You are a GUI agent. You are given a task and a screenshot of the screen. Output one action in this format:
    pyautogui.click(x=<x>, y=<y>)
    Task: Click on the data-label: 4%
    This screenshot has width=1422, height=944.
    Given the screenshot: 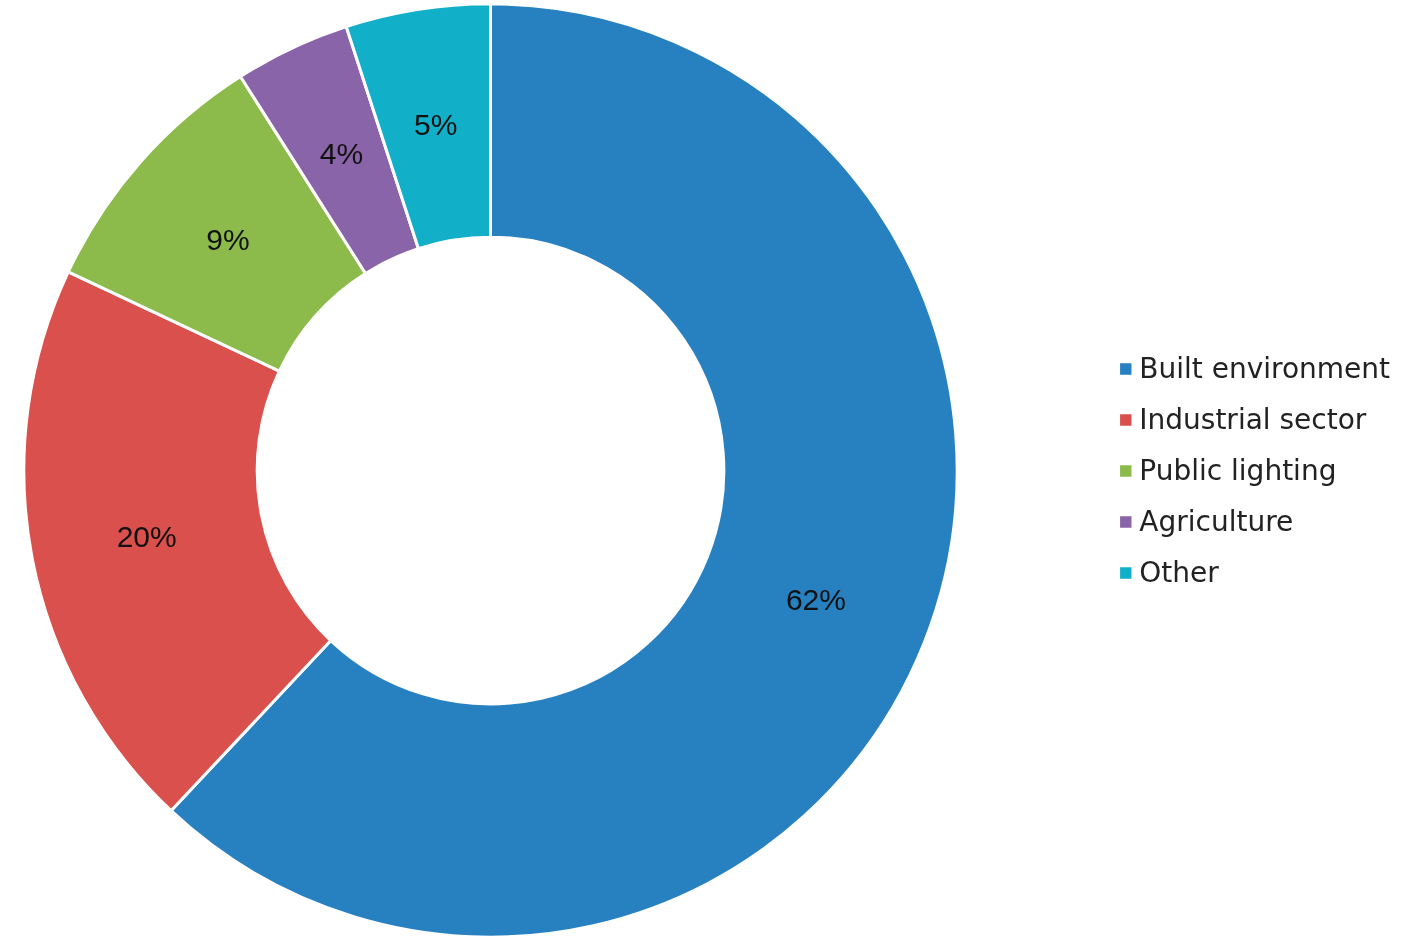 What is the action you would take?
    pyautogui.click(x=341, y=154)
    